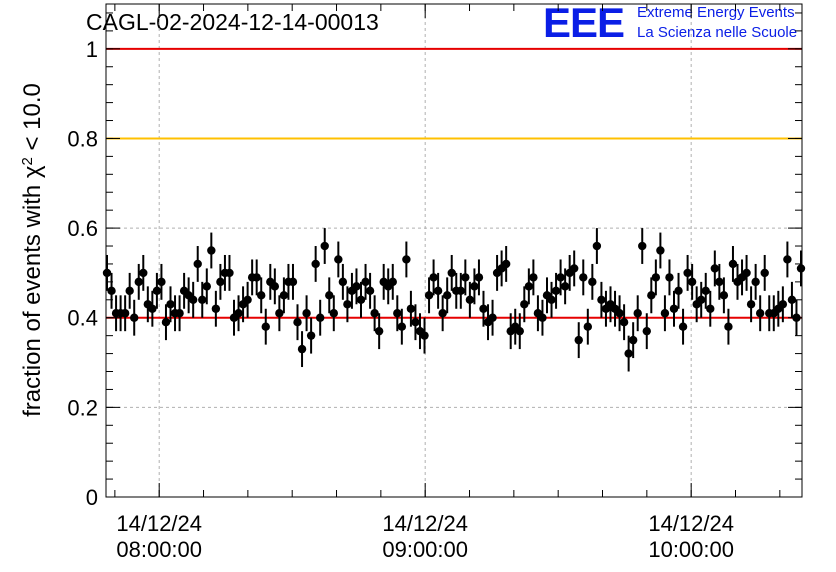 Image resolution: width=836 pixels, height=572 pixels. What do you see at coordinates (82, 138) in the screenshot?
I see `y-tick-label: 0.8` at bounding box center [82, 138].